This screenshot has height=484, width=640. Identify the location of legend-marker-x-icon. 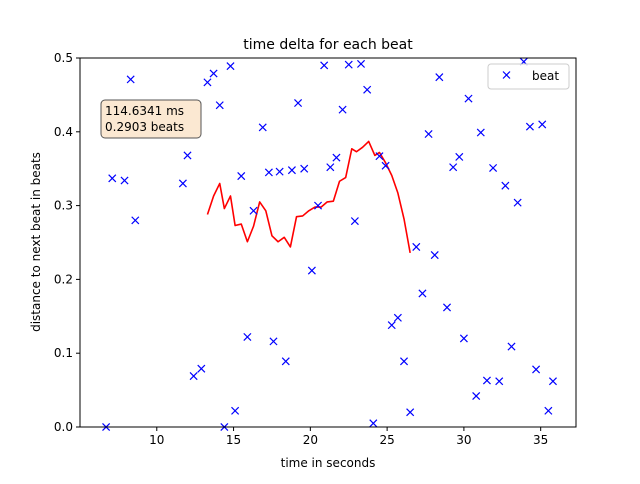
(506, 75).